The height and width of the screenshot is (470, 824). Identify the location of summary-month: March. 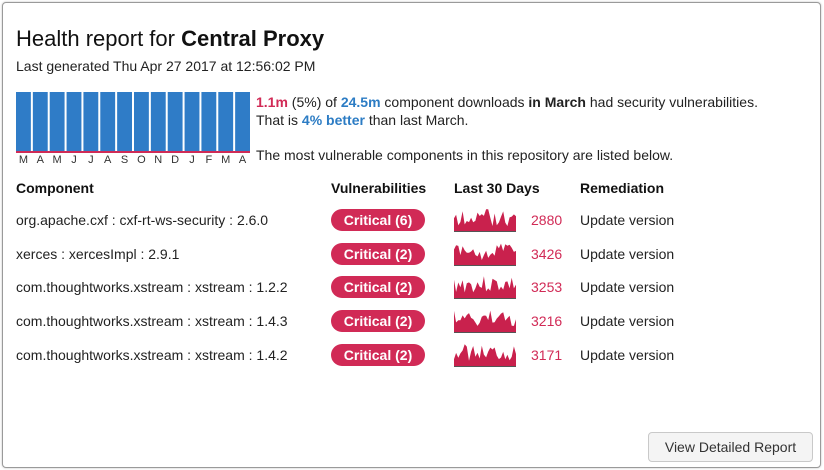
(565, 102).